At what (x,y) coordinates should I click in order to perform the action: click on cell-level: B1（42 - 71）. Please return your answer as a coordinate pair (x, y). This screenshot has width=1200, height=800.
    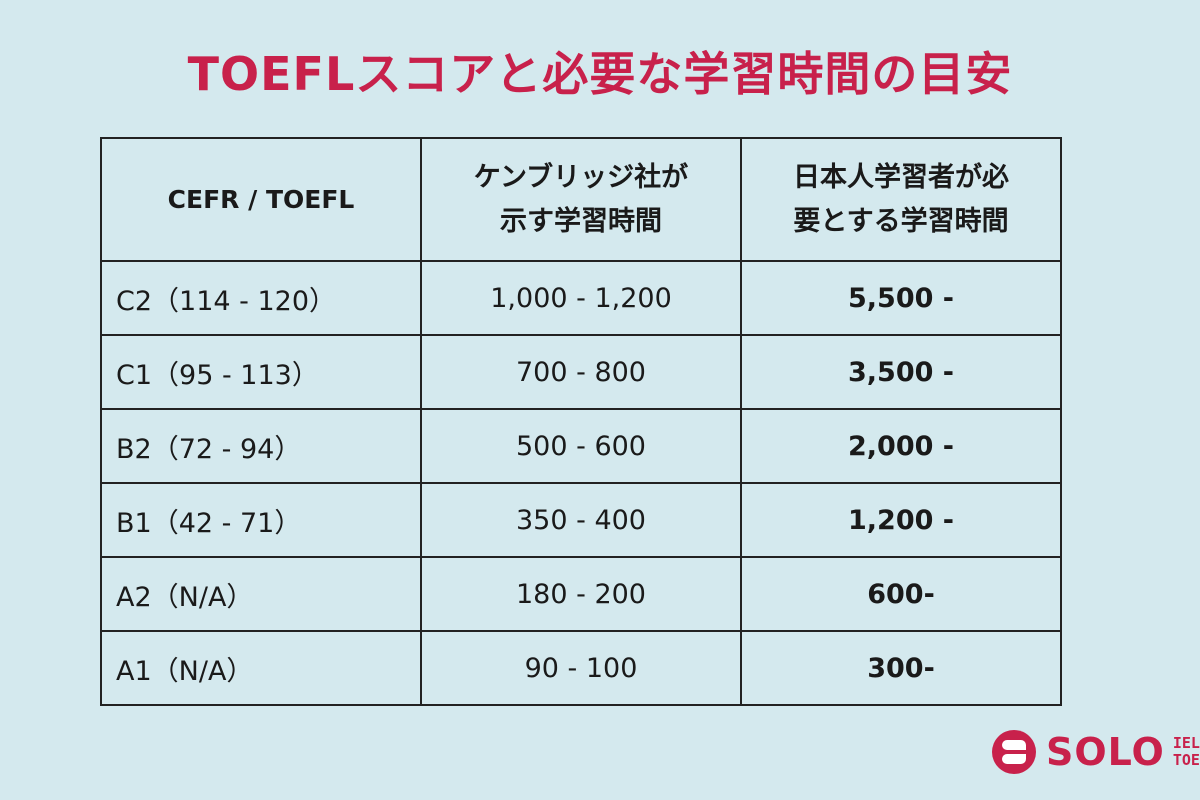
    Looking at the image, I should click on (261, 520).